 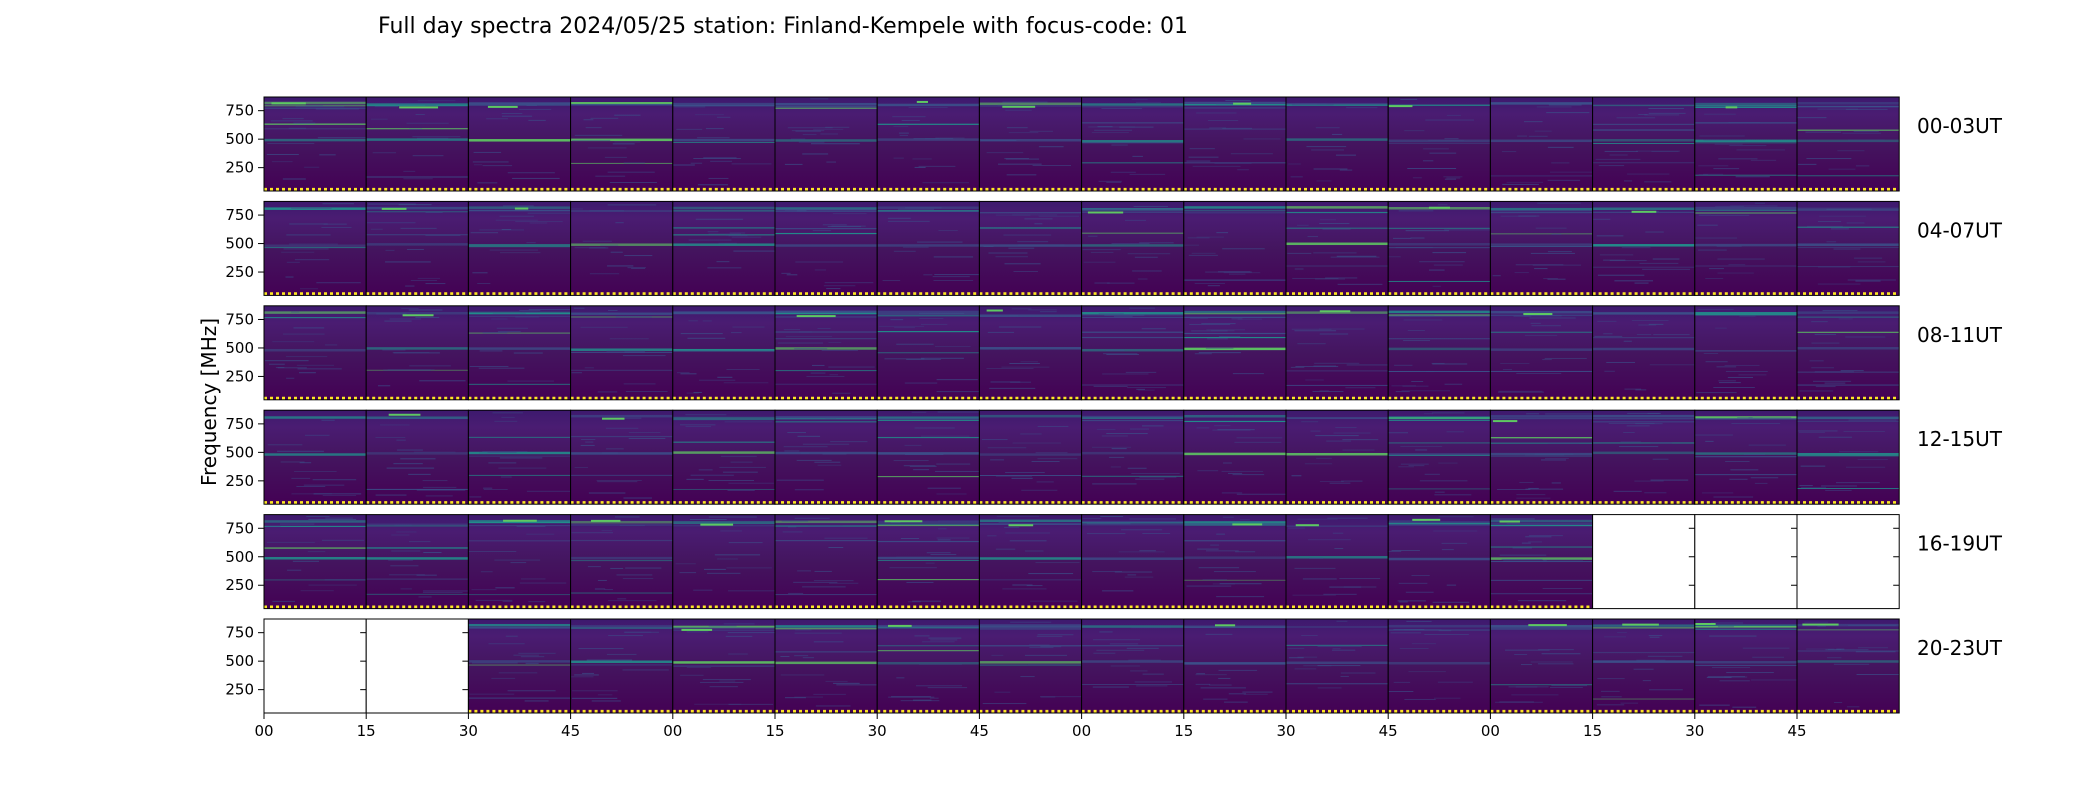 I want to click on y-tick-label: 750, so click(x=239, y=111).